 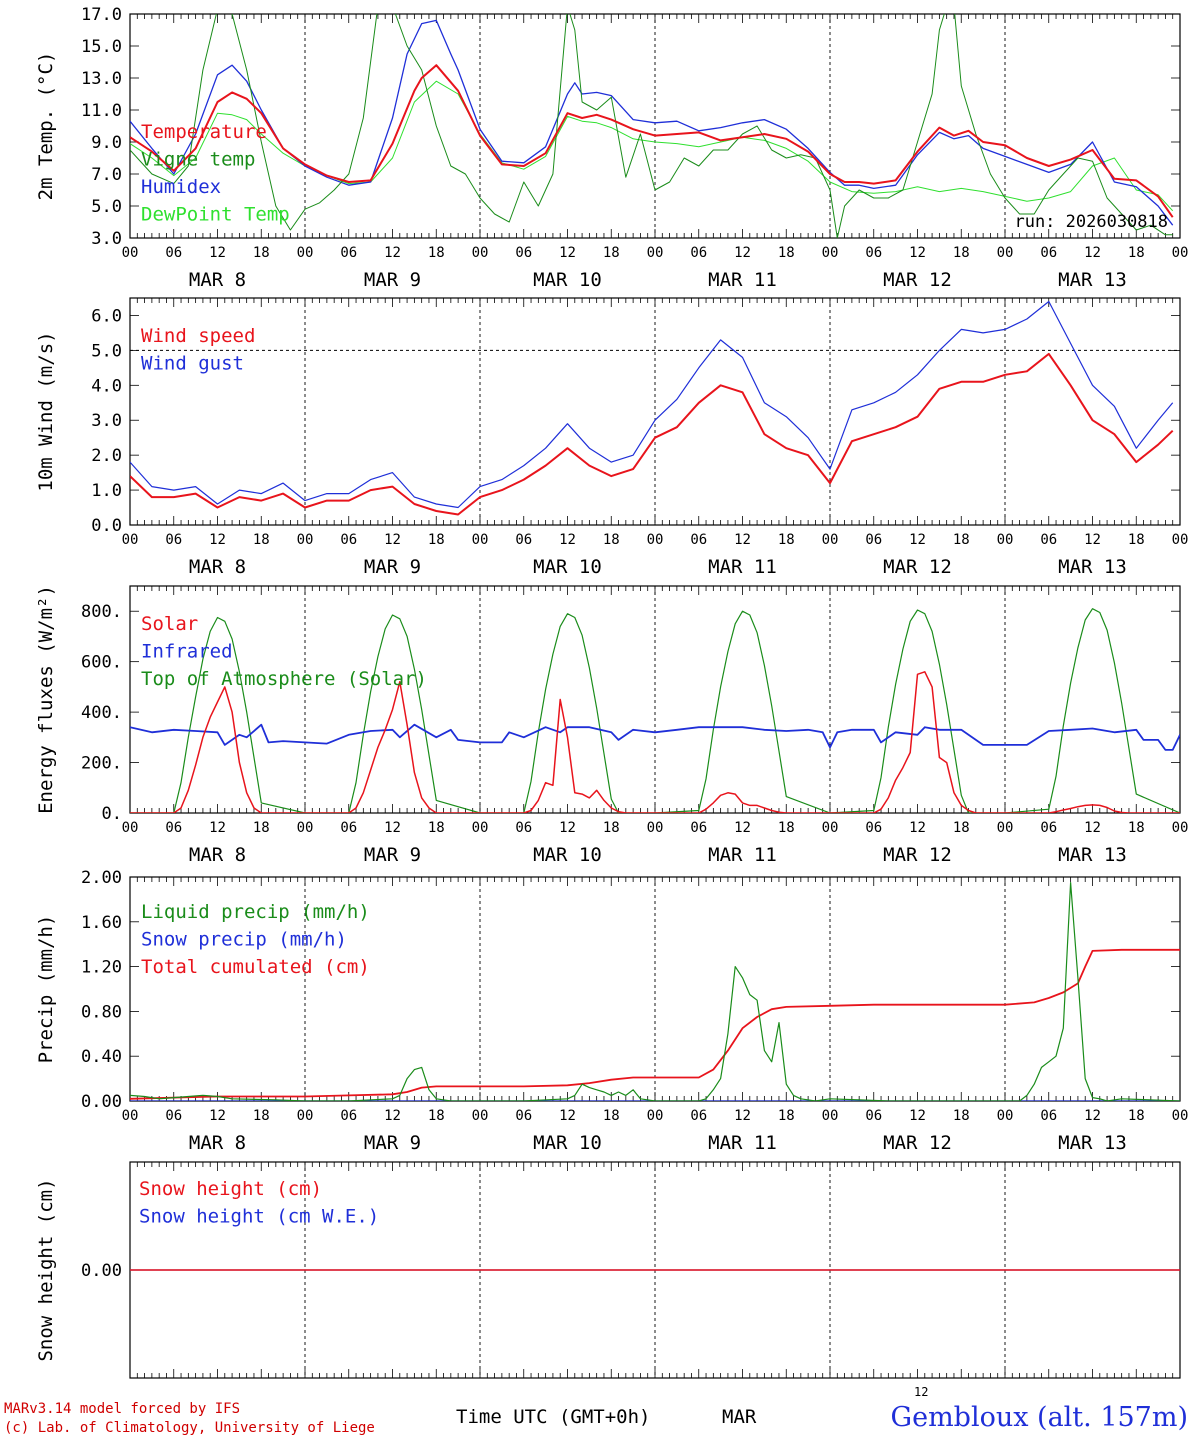 I want to click on series-line-dewpoint-temp, so click(x=652, y=146).